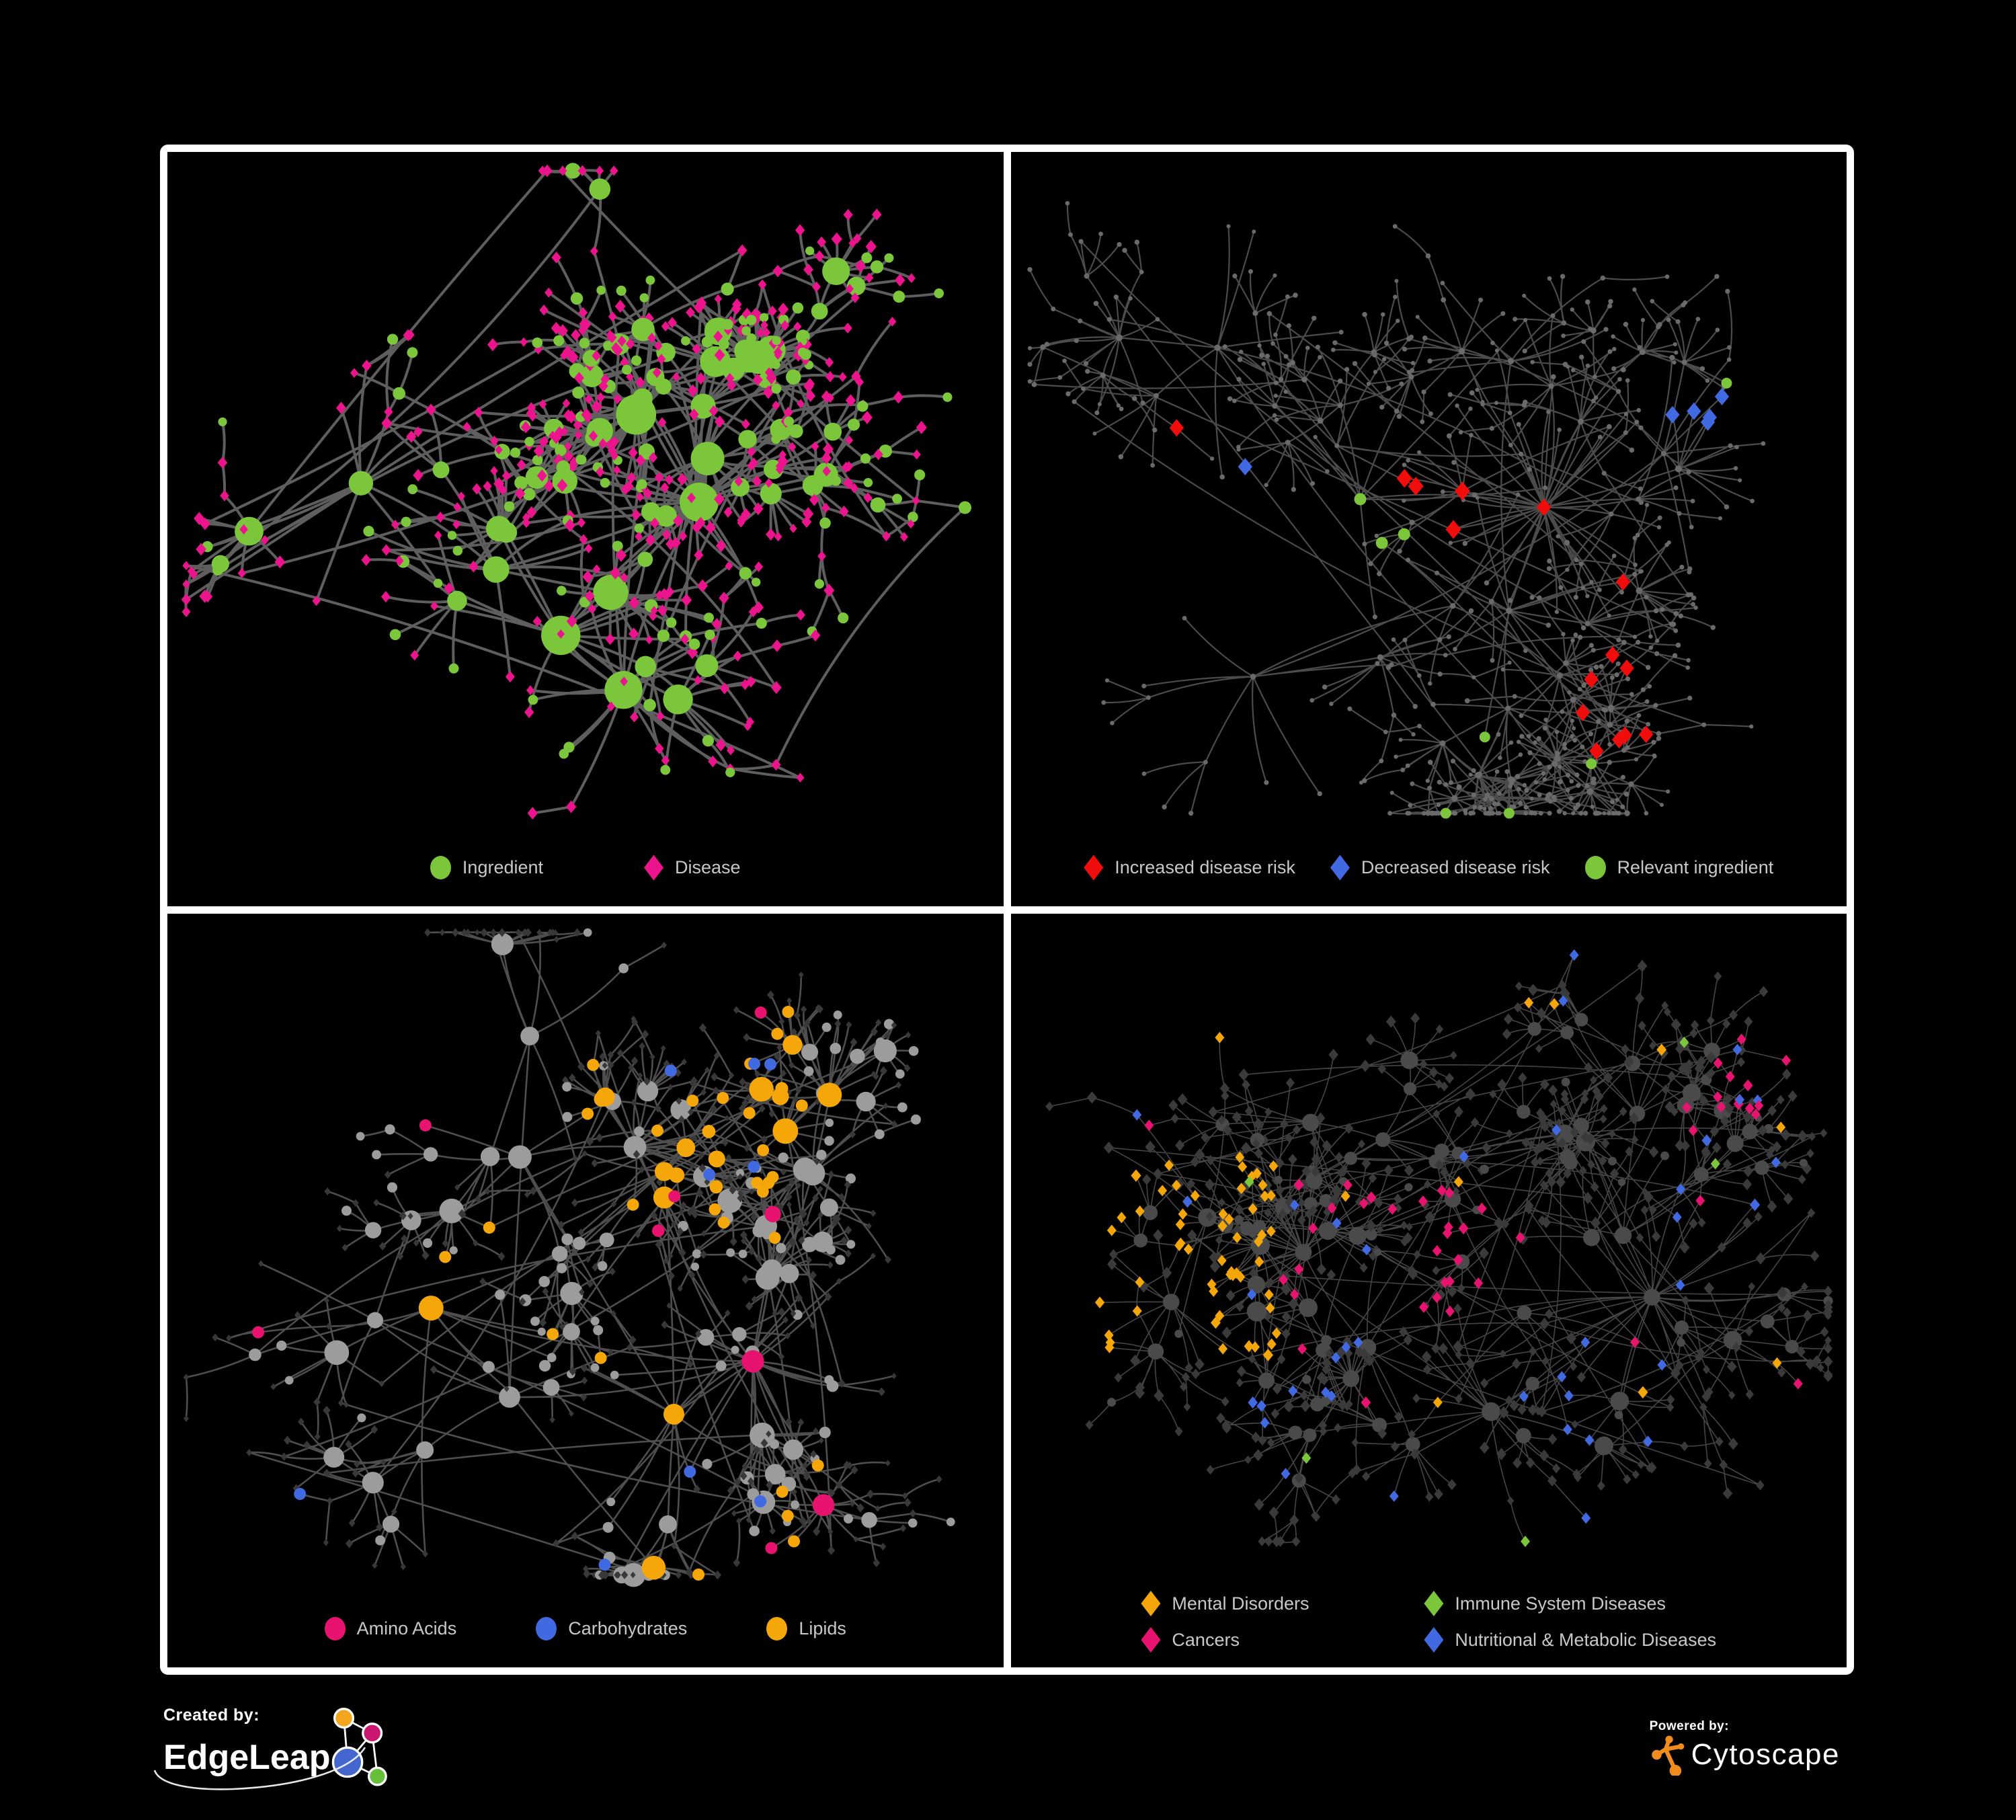 This screenshot has height=1820, width=2016. What do you see at coordinates (440, 867) in the screenshot?
I see `ingredient-marker-icon` at bounding box center [440, 867].